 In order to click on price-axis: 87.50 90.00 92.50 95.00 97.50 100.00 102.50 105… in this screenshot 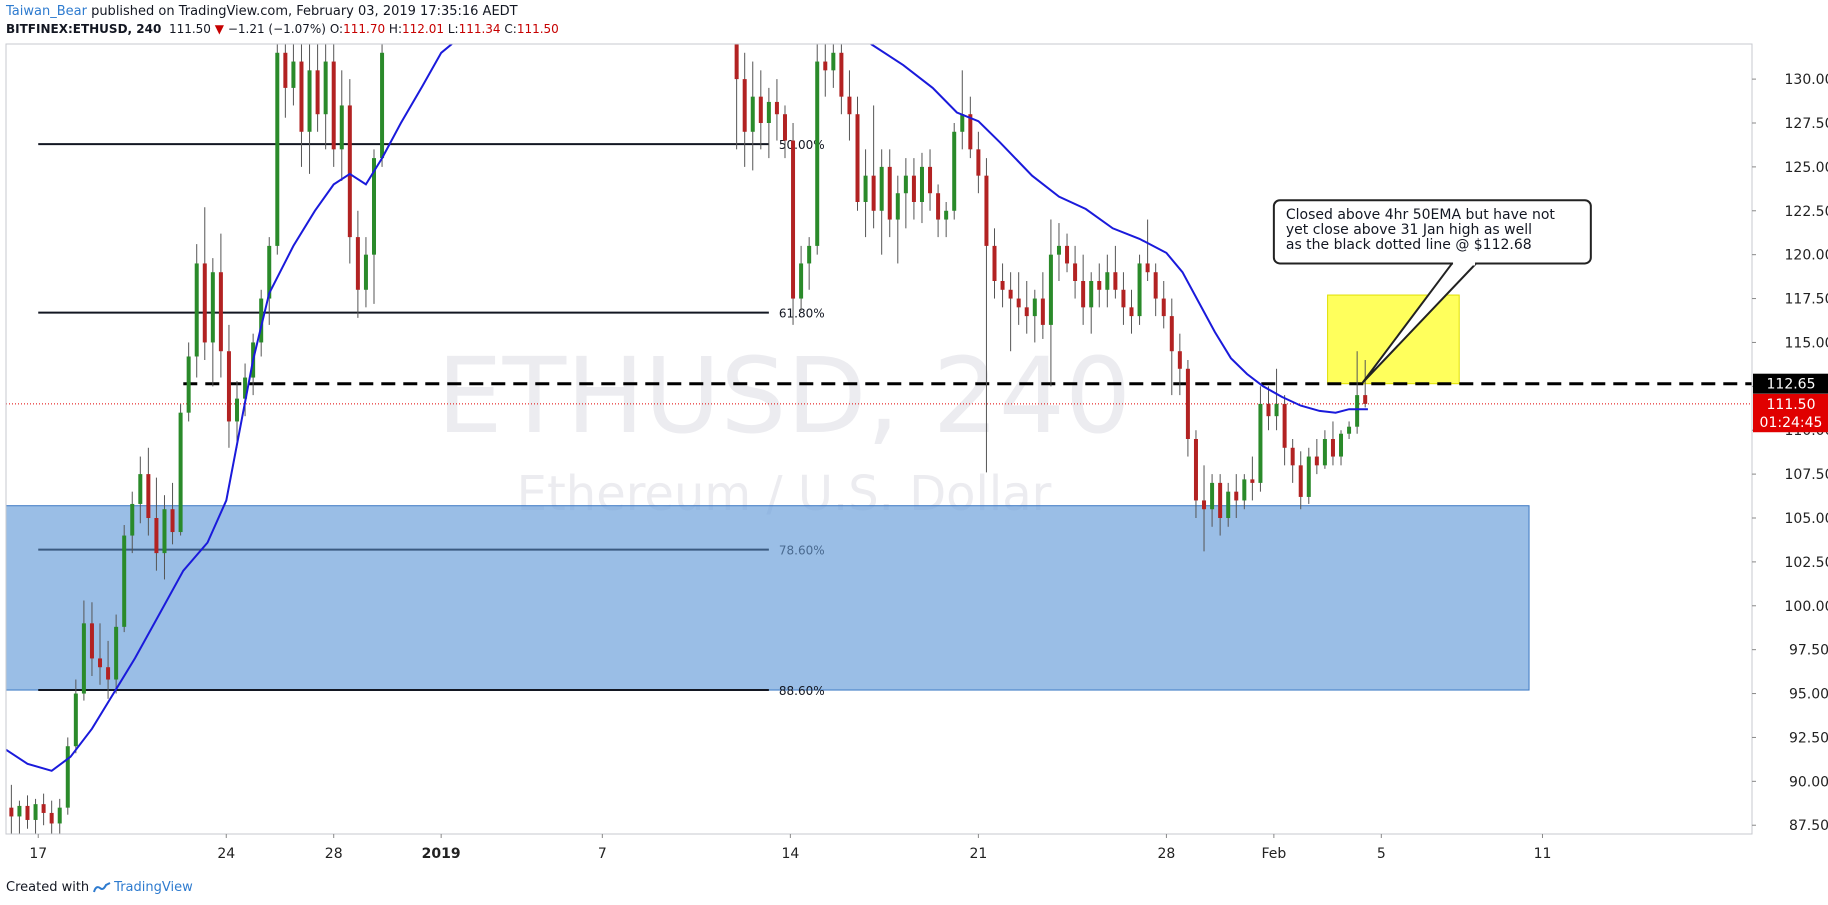, I will do `click(1790, 453)`.